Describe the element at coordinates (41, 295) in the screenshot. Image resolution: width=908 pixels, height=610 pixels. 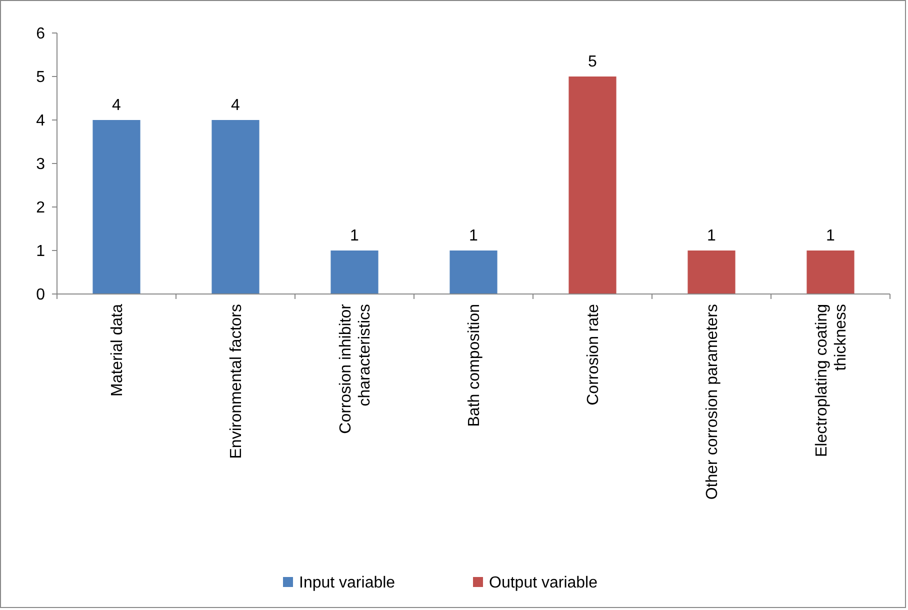
I see `y-tick-label: 0` at that location.